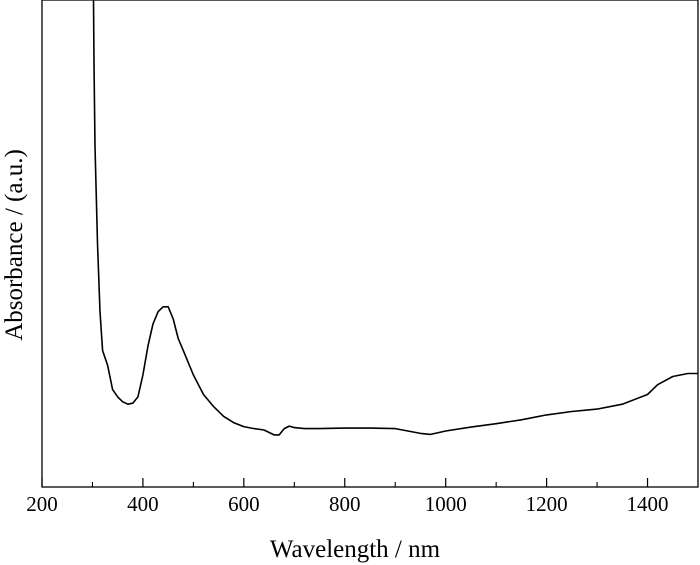  Describe the element at coordinates (14, 245) in the screenshot. I see `y-axis-label: Absorbance / (a.u.)` at that location.